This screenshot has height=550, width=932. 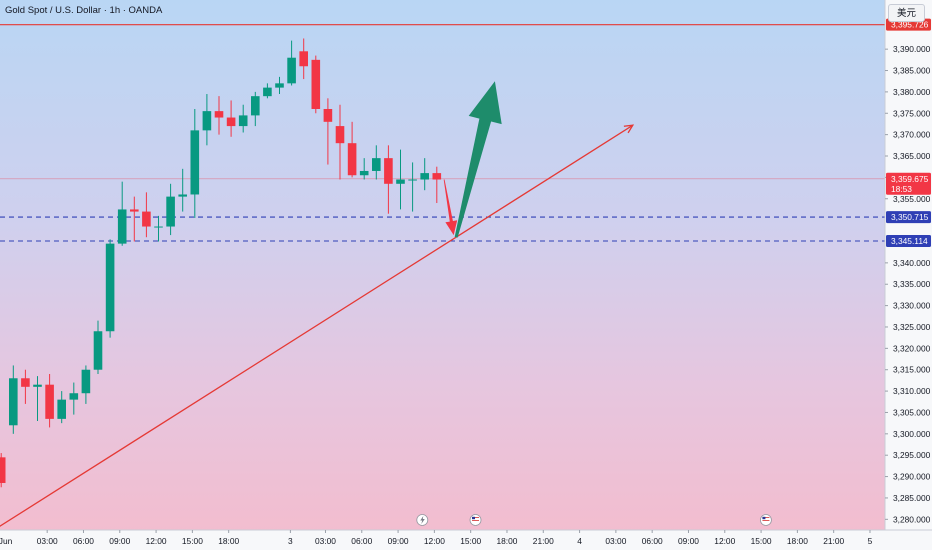 I want to click on time-tick-label: 12:00, so click(x=434, y=541).